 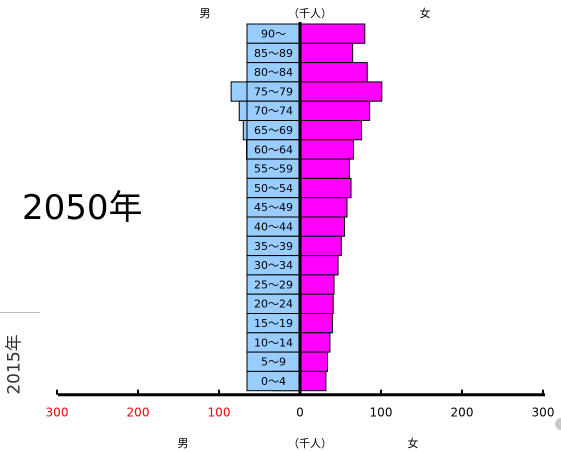 I want to click on age-label: 60～64, so click(x=273, y=149).